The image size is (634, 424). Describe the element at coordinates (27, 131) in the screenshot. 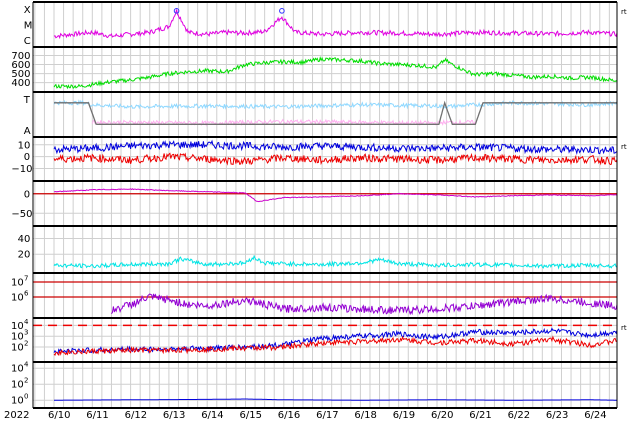

I see `y-tick-label: A` at that location.